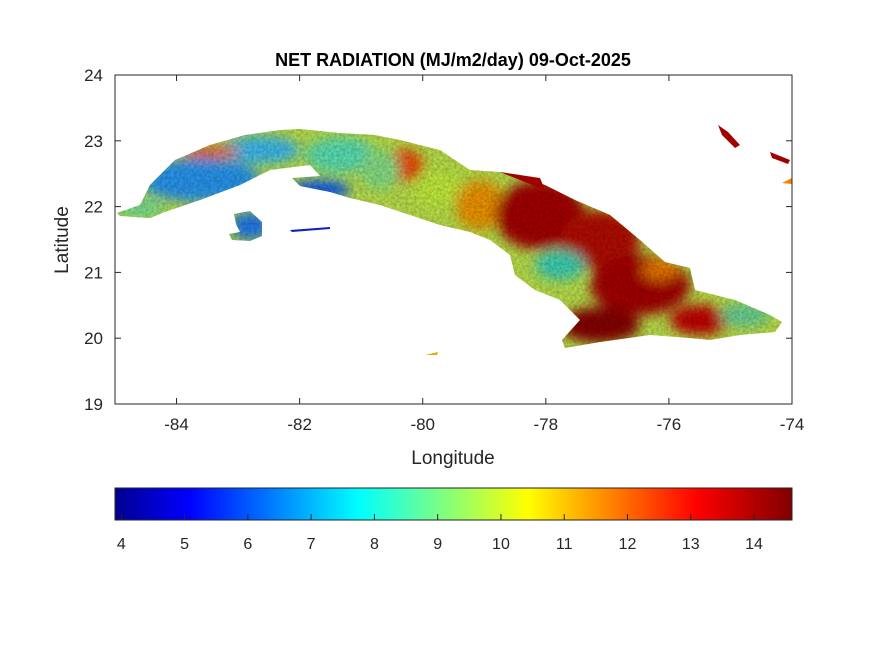 The width and height of the screenshot is (875, 656). What do you see at coordinates (247, 544) in the screenshot?
I see `colorbar-tick-label: 6` at bounding box center [247, 544].